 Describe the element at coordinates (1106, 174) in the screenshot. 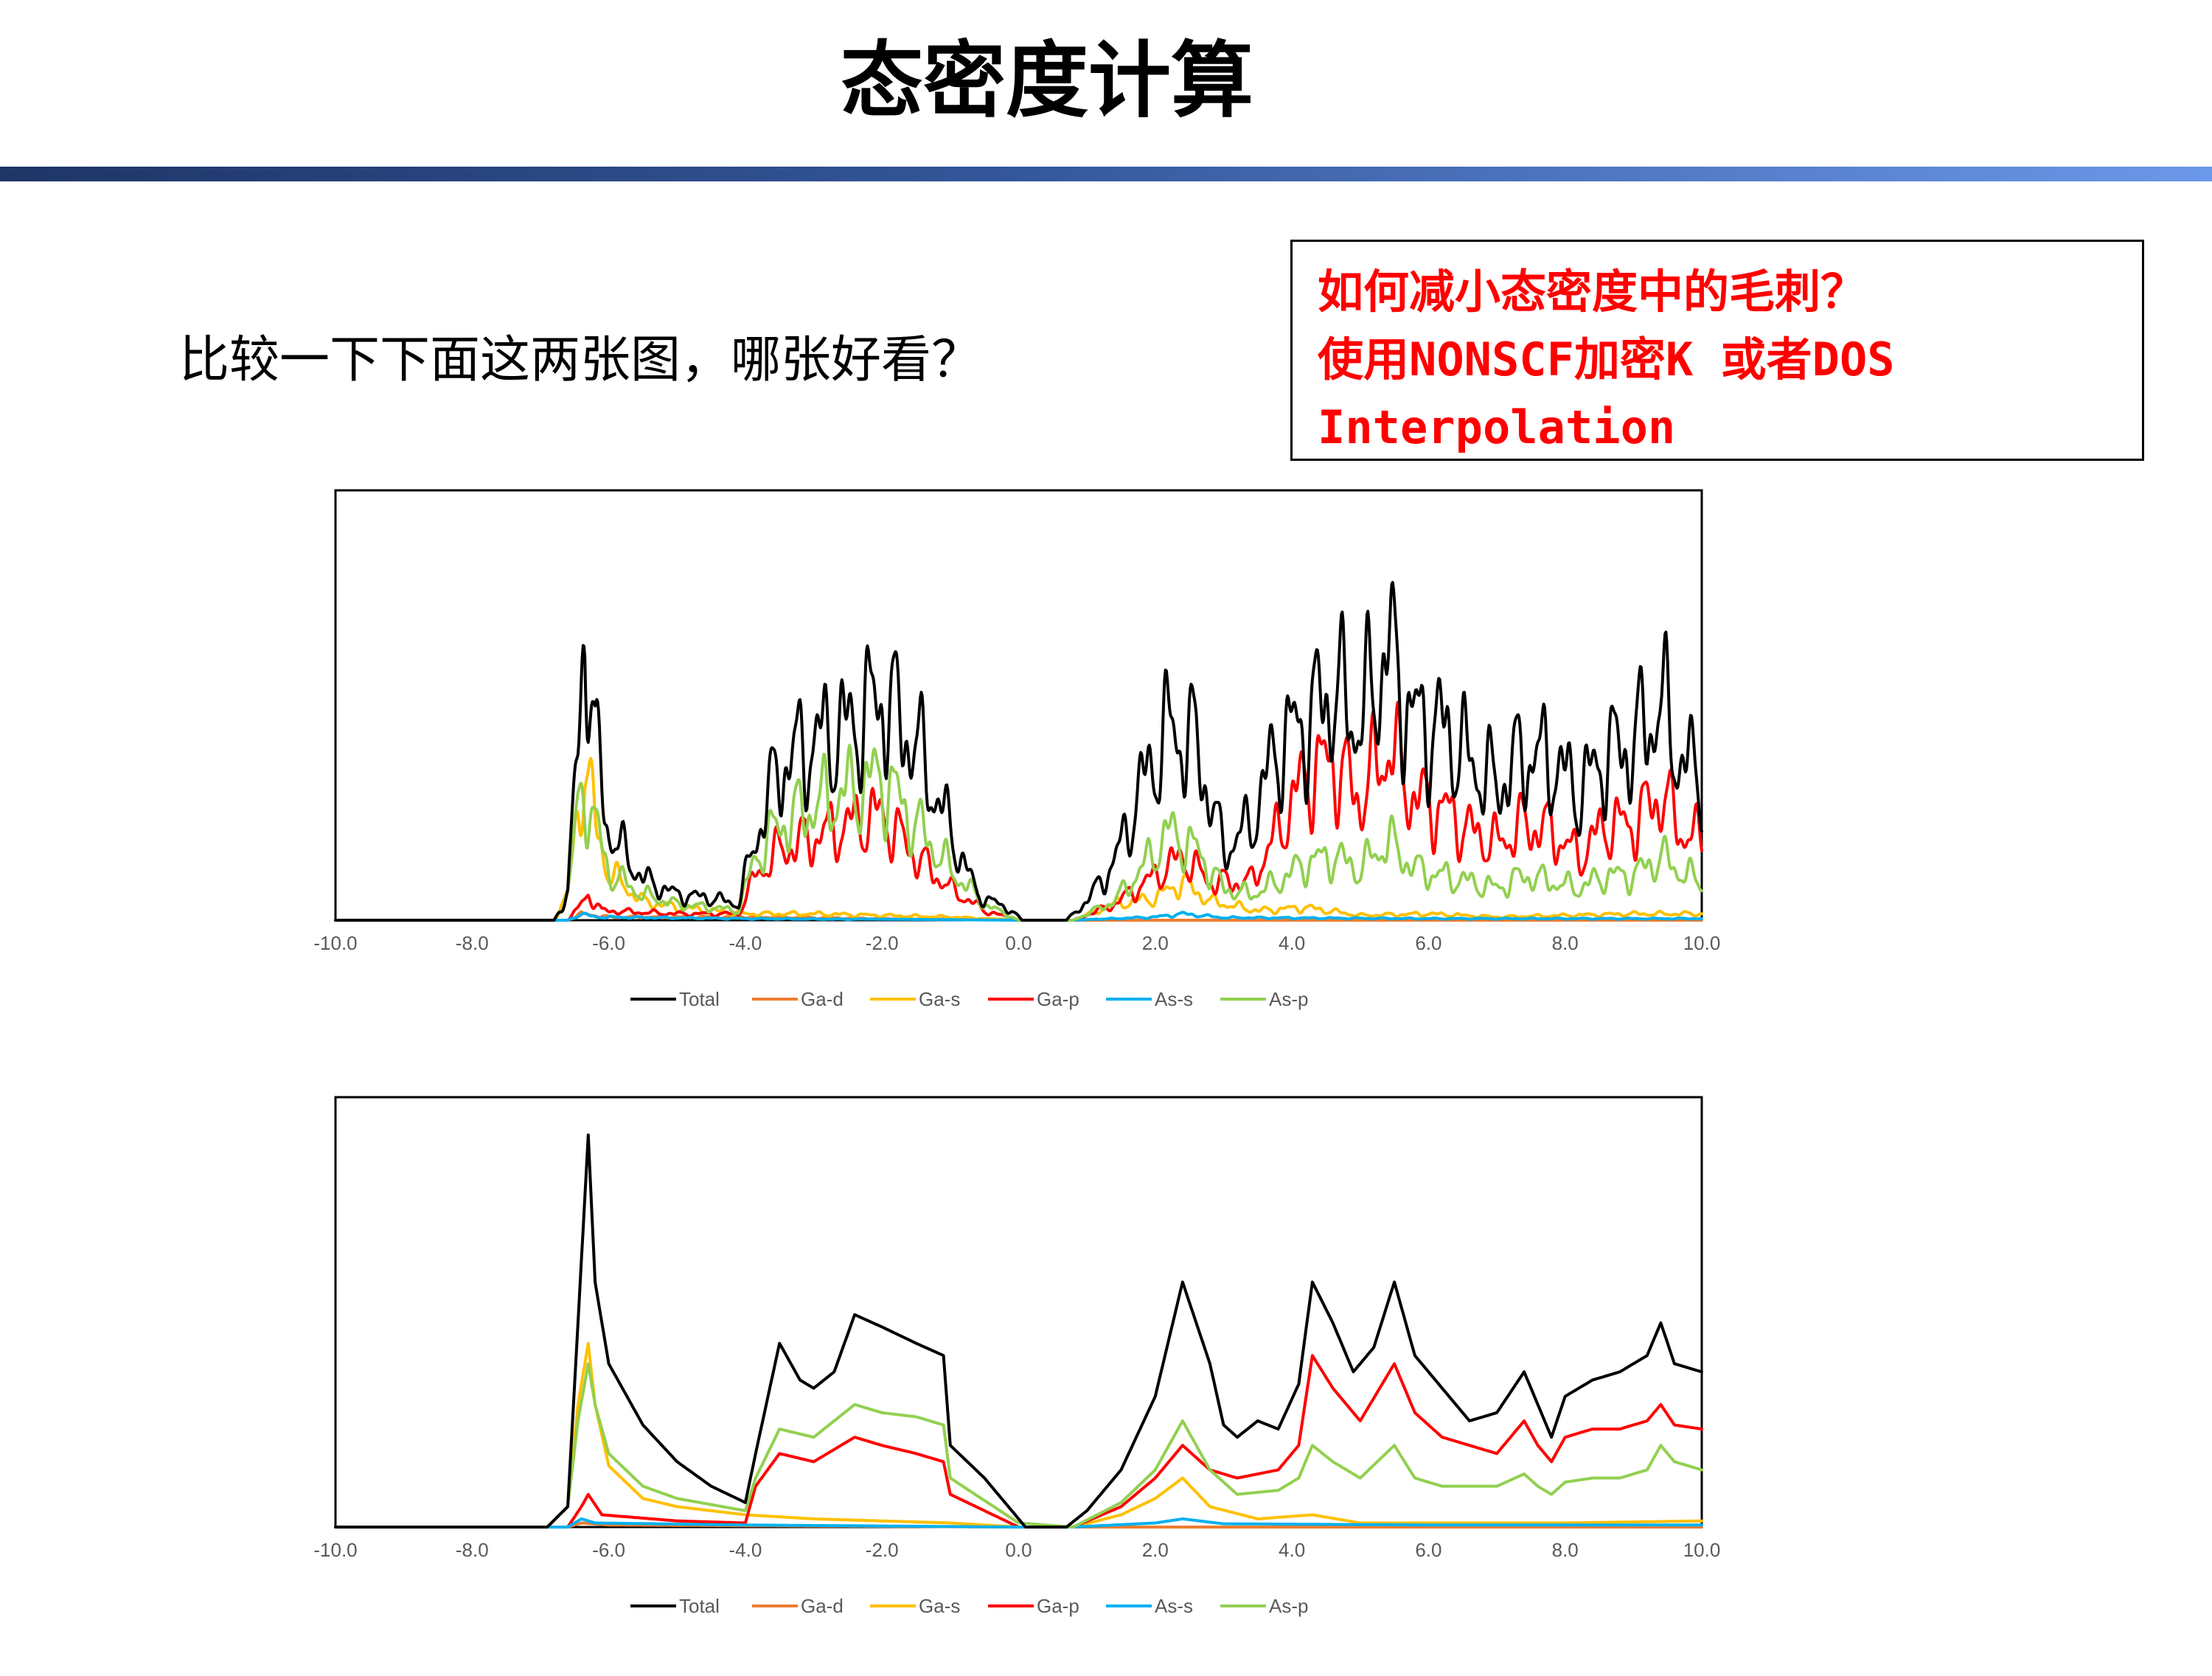

I see `title-divider` at that location.